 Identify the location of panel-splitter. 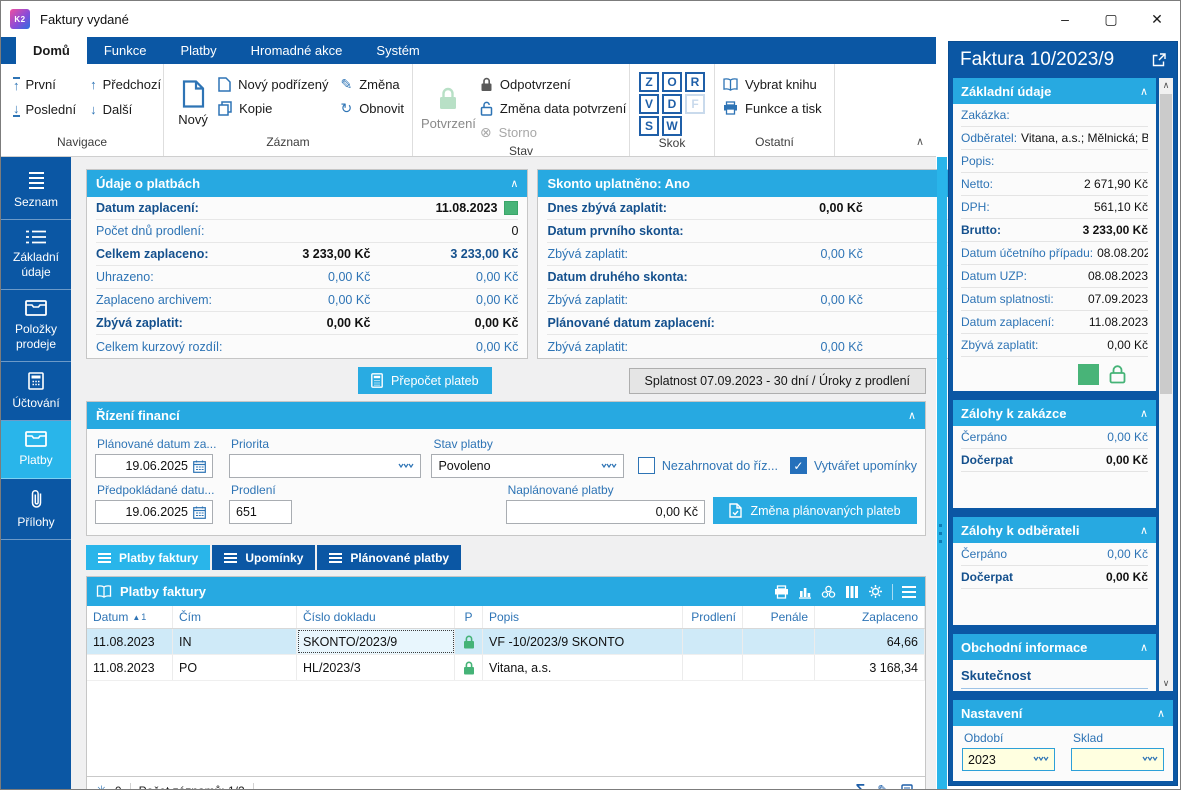
(942, 473).